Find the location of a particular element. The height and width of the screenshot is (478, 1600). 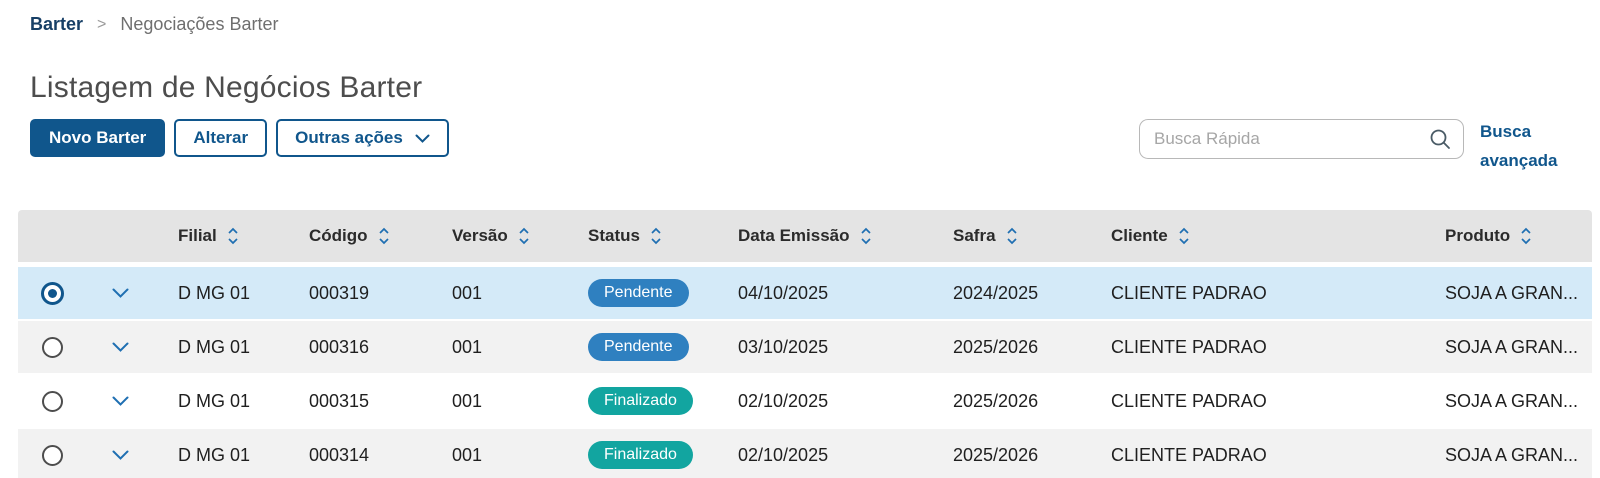

status-badge: Pendente is located at coordinates (638, 293).